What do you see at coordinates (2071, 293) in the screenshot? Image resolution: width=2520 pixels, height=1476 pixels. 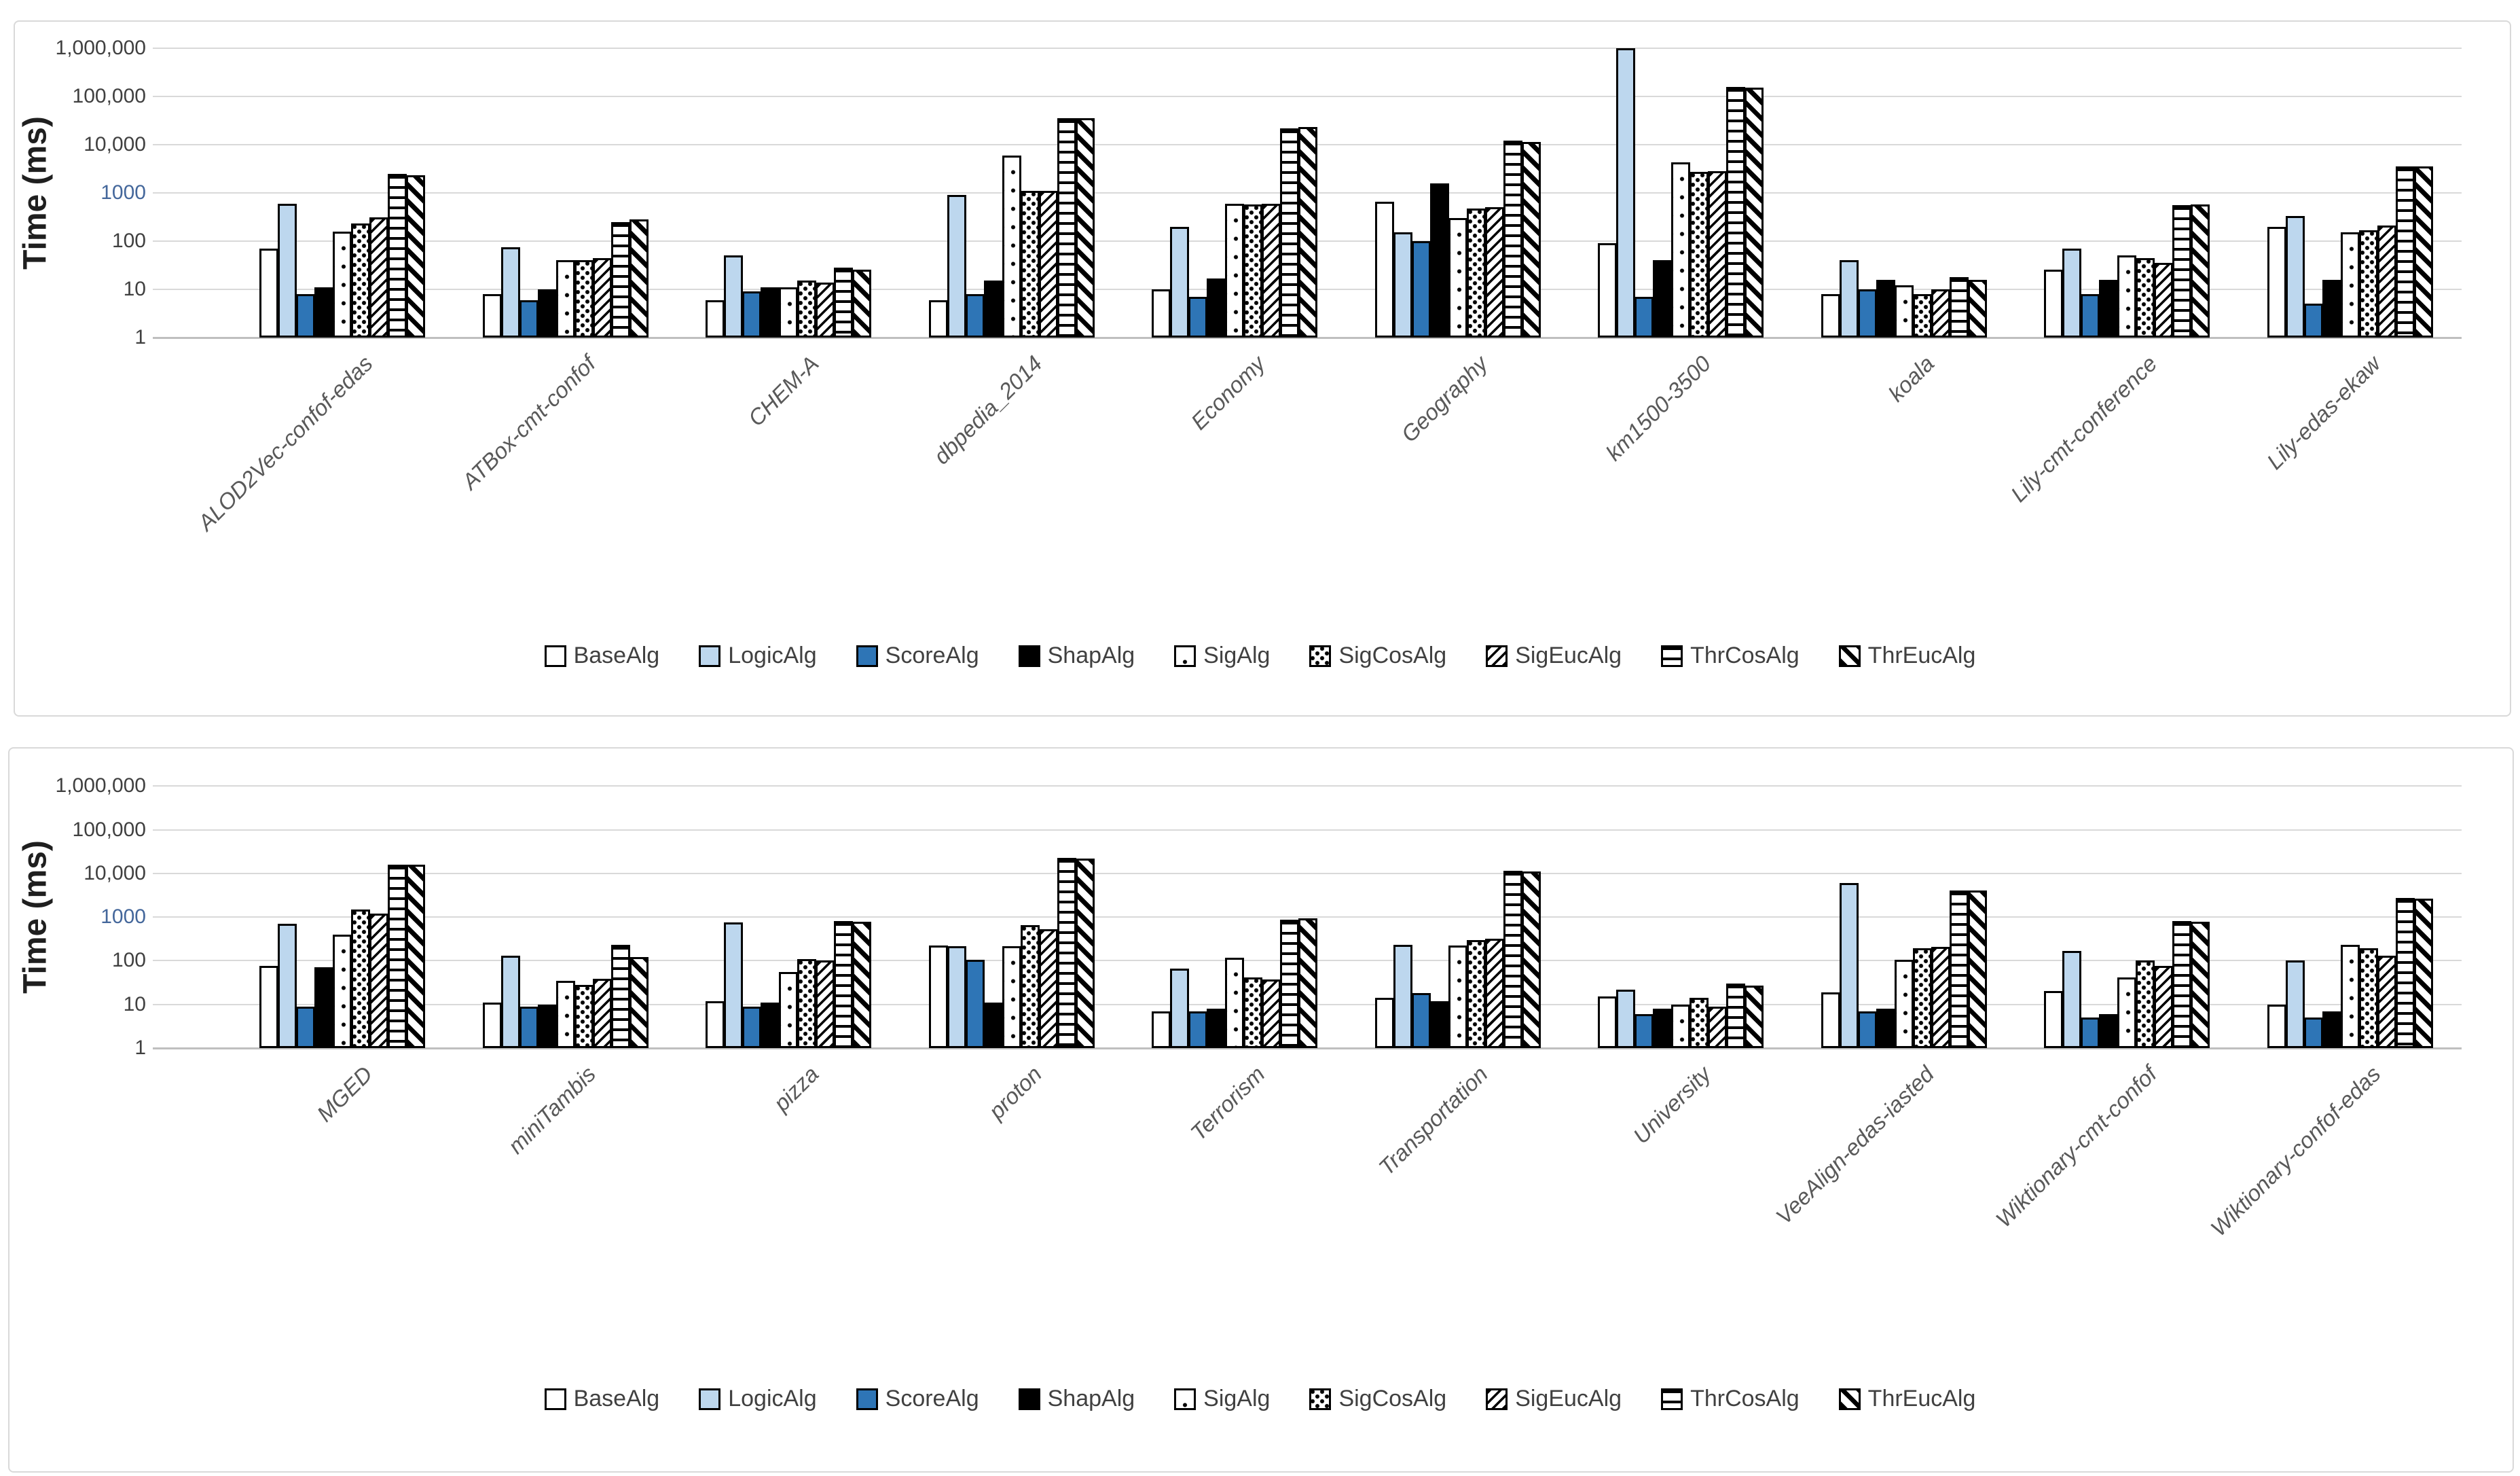 I see `bar-LogicAlg-Lily-cmt-conference` at bounding box center [2071, 293].